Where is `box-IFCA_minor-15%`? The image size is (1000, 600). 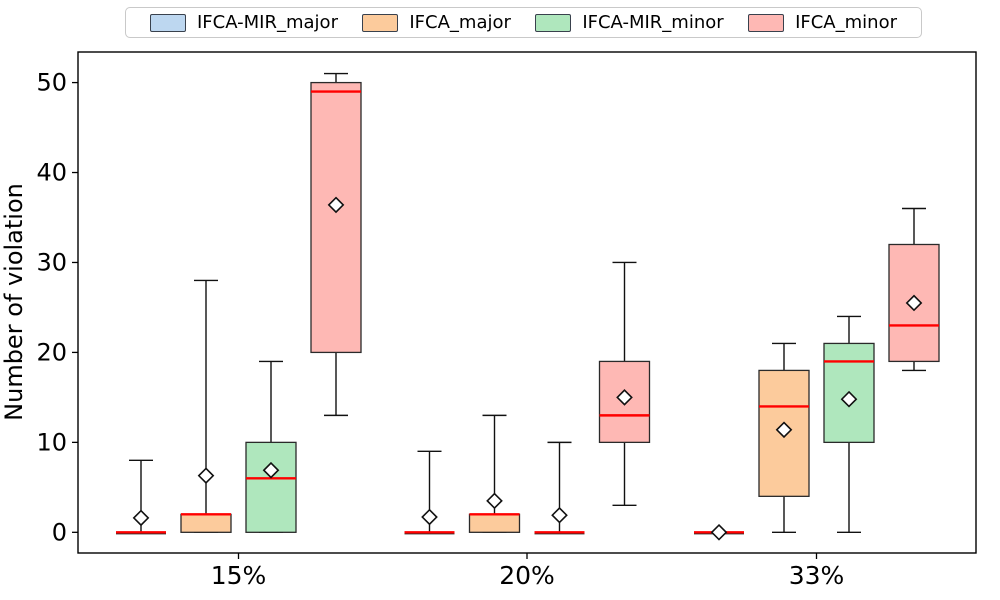 box-IFCA_minor-15% is located at coordinates (336, 244).